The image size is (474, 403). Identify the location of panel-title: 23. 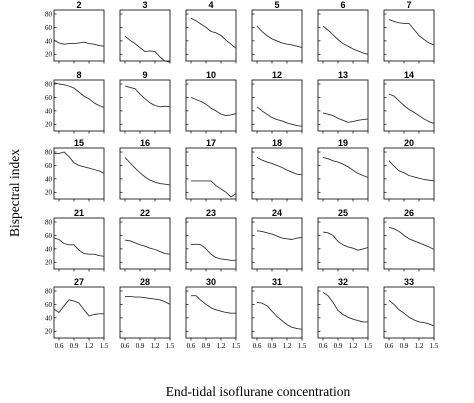
(211, 213).